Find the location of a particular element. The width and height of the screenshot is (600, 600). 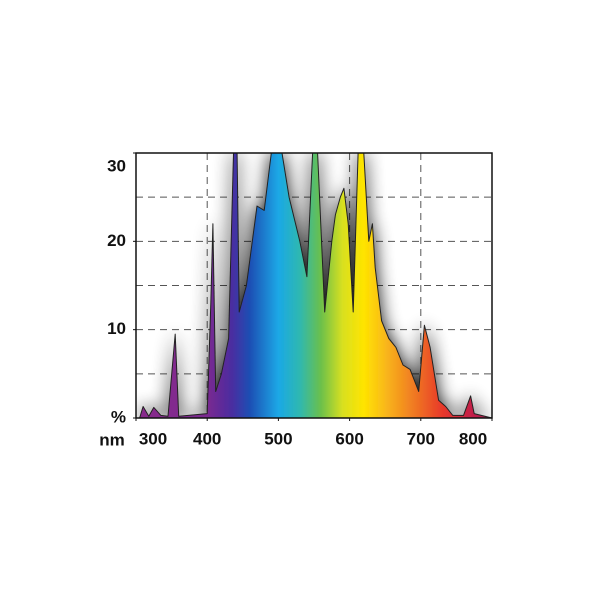

x-tick-label: 800 is located at coordinates (473, 438).